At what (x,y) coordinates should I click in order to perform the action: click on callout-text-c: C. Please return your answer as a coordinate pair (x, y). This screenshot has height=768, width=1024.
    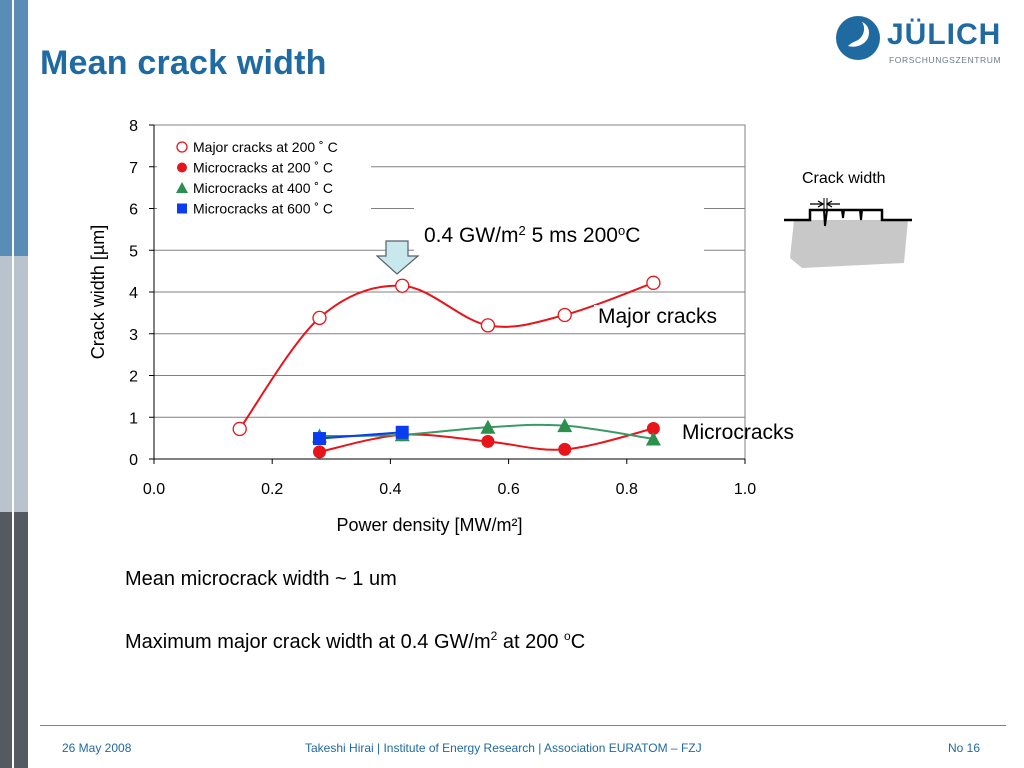
    Looking at the image, I should click on (633, 235).